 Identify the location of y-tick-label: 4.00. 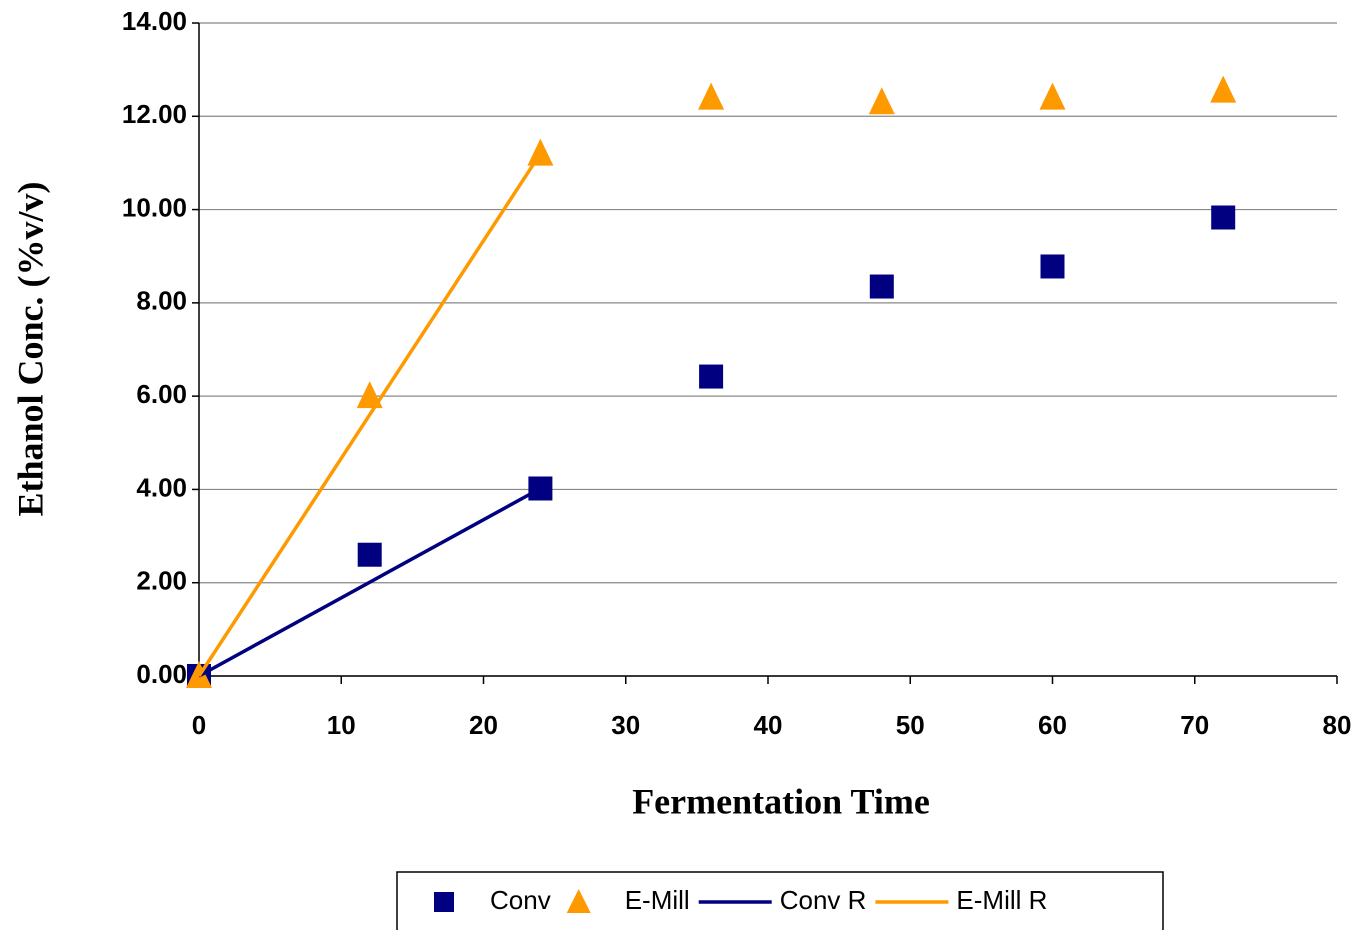
(161, 487).